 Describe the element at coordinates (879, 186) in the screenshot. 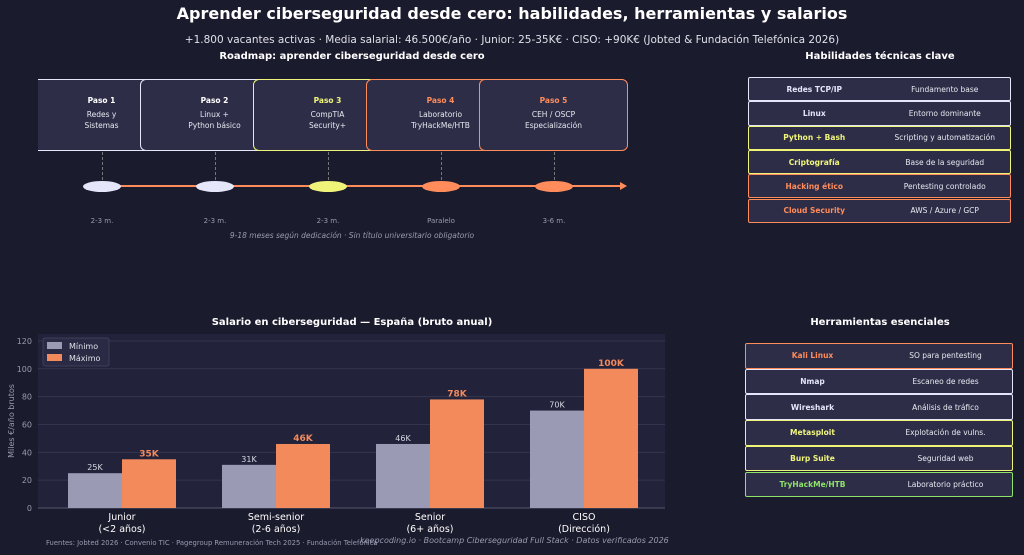

I see `skills-row: Hacking ético Pentesting controlado` at that location.